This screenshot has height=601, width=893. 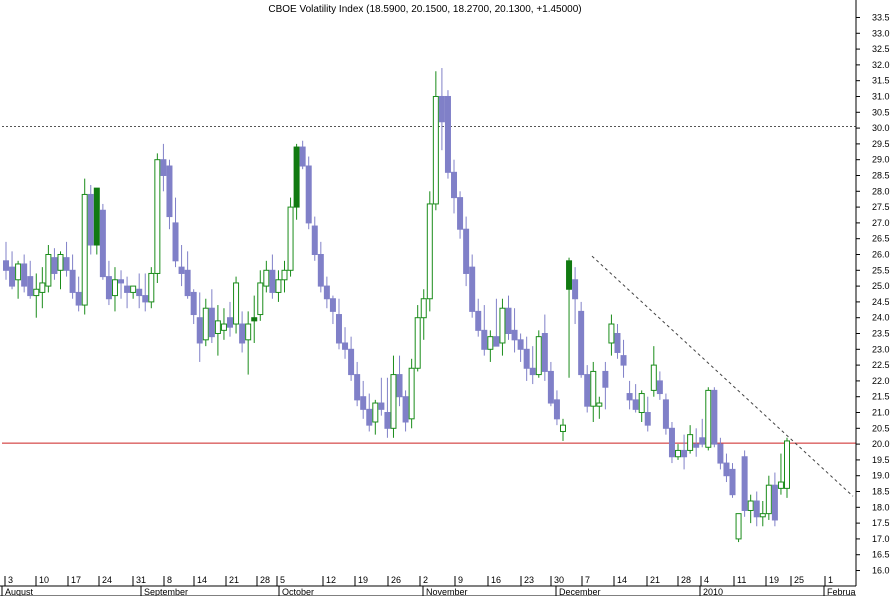 What do you see at coordinates (881, 33) in the screenshot?
I see `y-tick-label: 33.0` at bounding box center [881, 33].